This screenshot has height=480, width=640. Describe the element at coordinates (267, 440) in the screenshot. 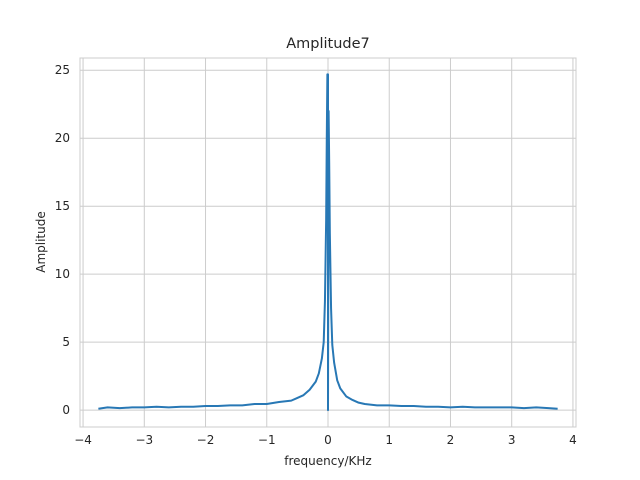

I see `x-tick-label: −1` at that location.